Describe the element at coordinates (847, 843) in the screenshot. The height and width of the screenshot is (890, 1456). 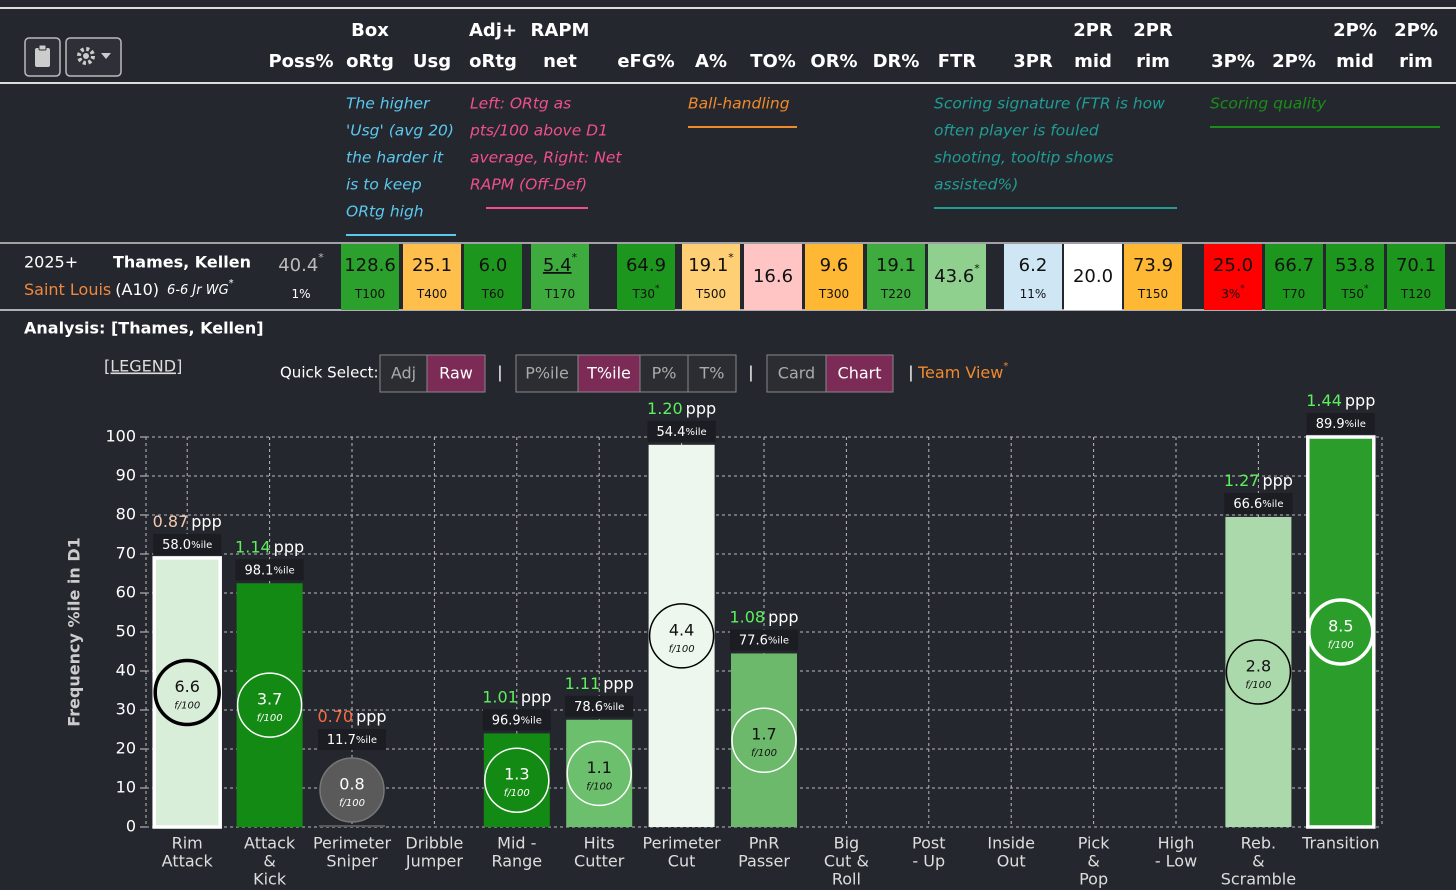
I see `x-tick-label: Big` at that location.